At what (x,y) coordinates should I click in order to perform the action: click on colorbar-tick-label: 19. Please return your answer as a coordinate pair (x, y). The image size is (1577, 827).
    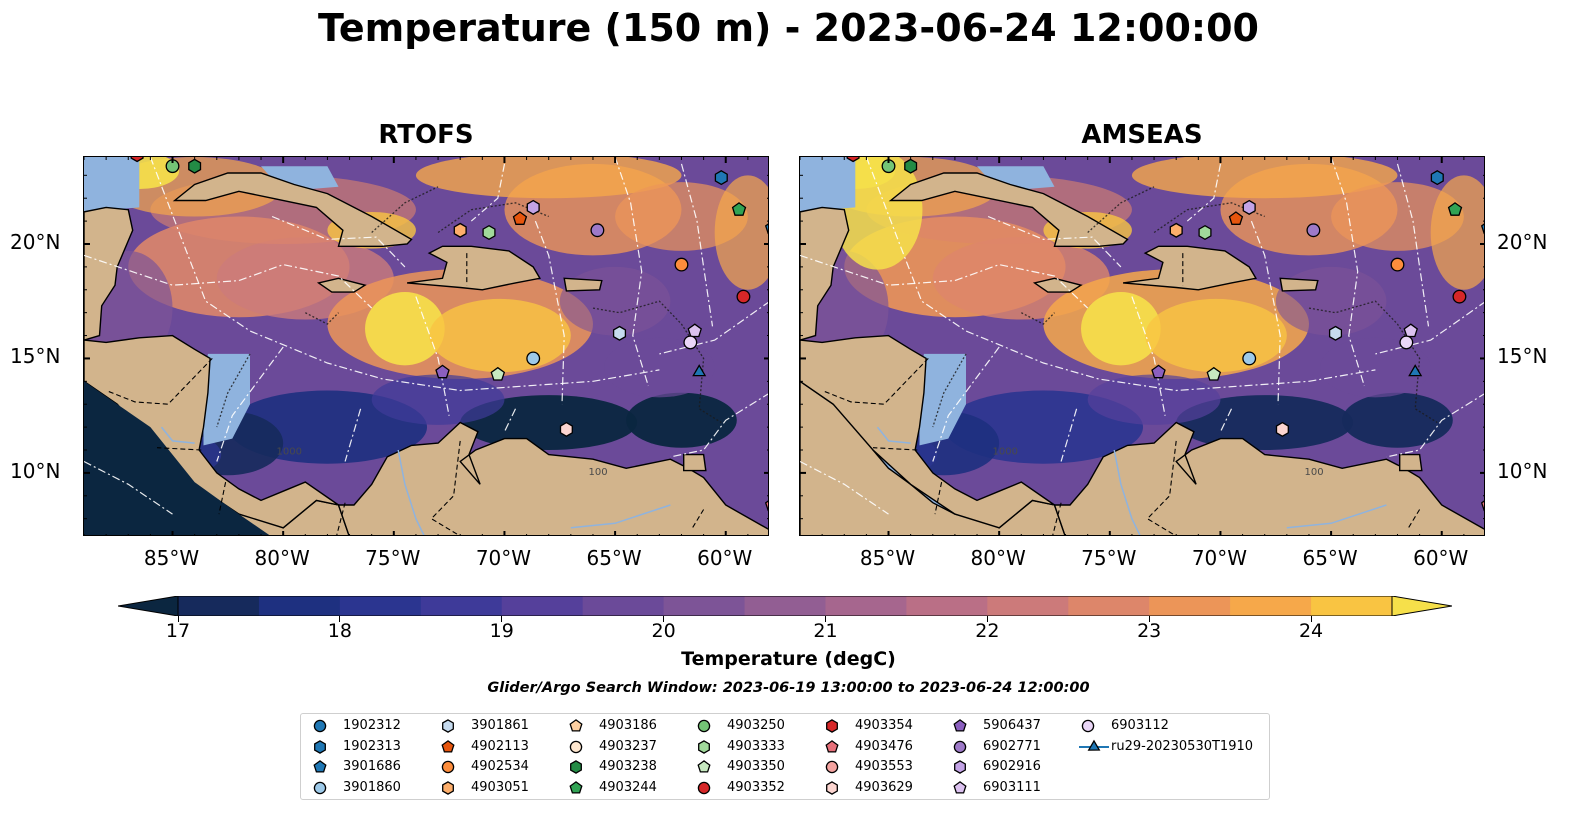
    Looking at the image, I should click on (501, 631).